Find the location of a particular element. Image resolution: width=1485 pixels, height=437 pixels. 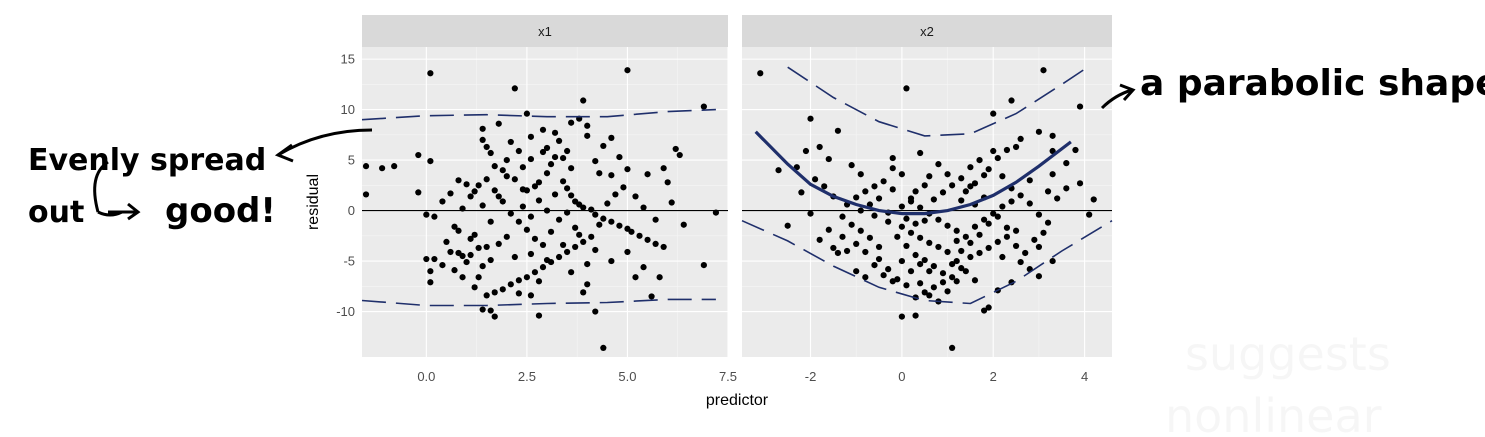

hand-drawn-arrow-small is located at coordinates (124, 211).